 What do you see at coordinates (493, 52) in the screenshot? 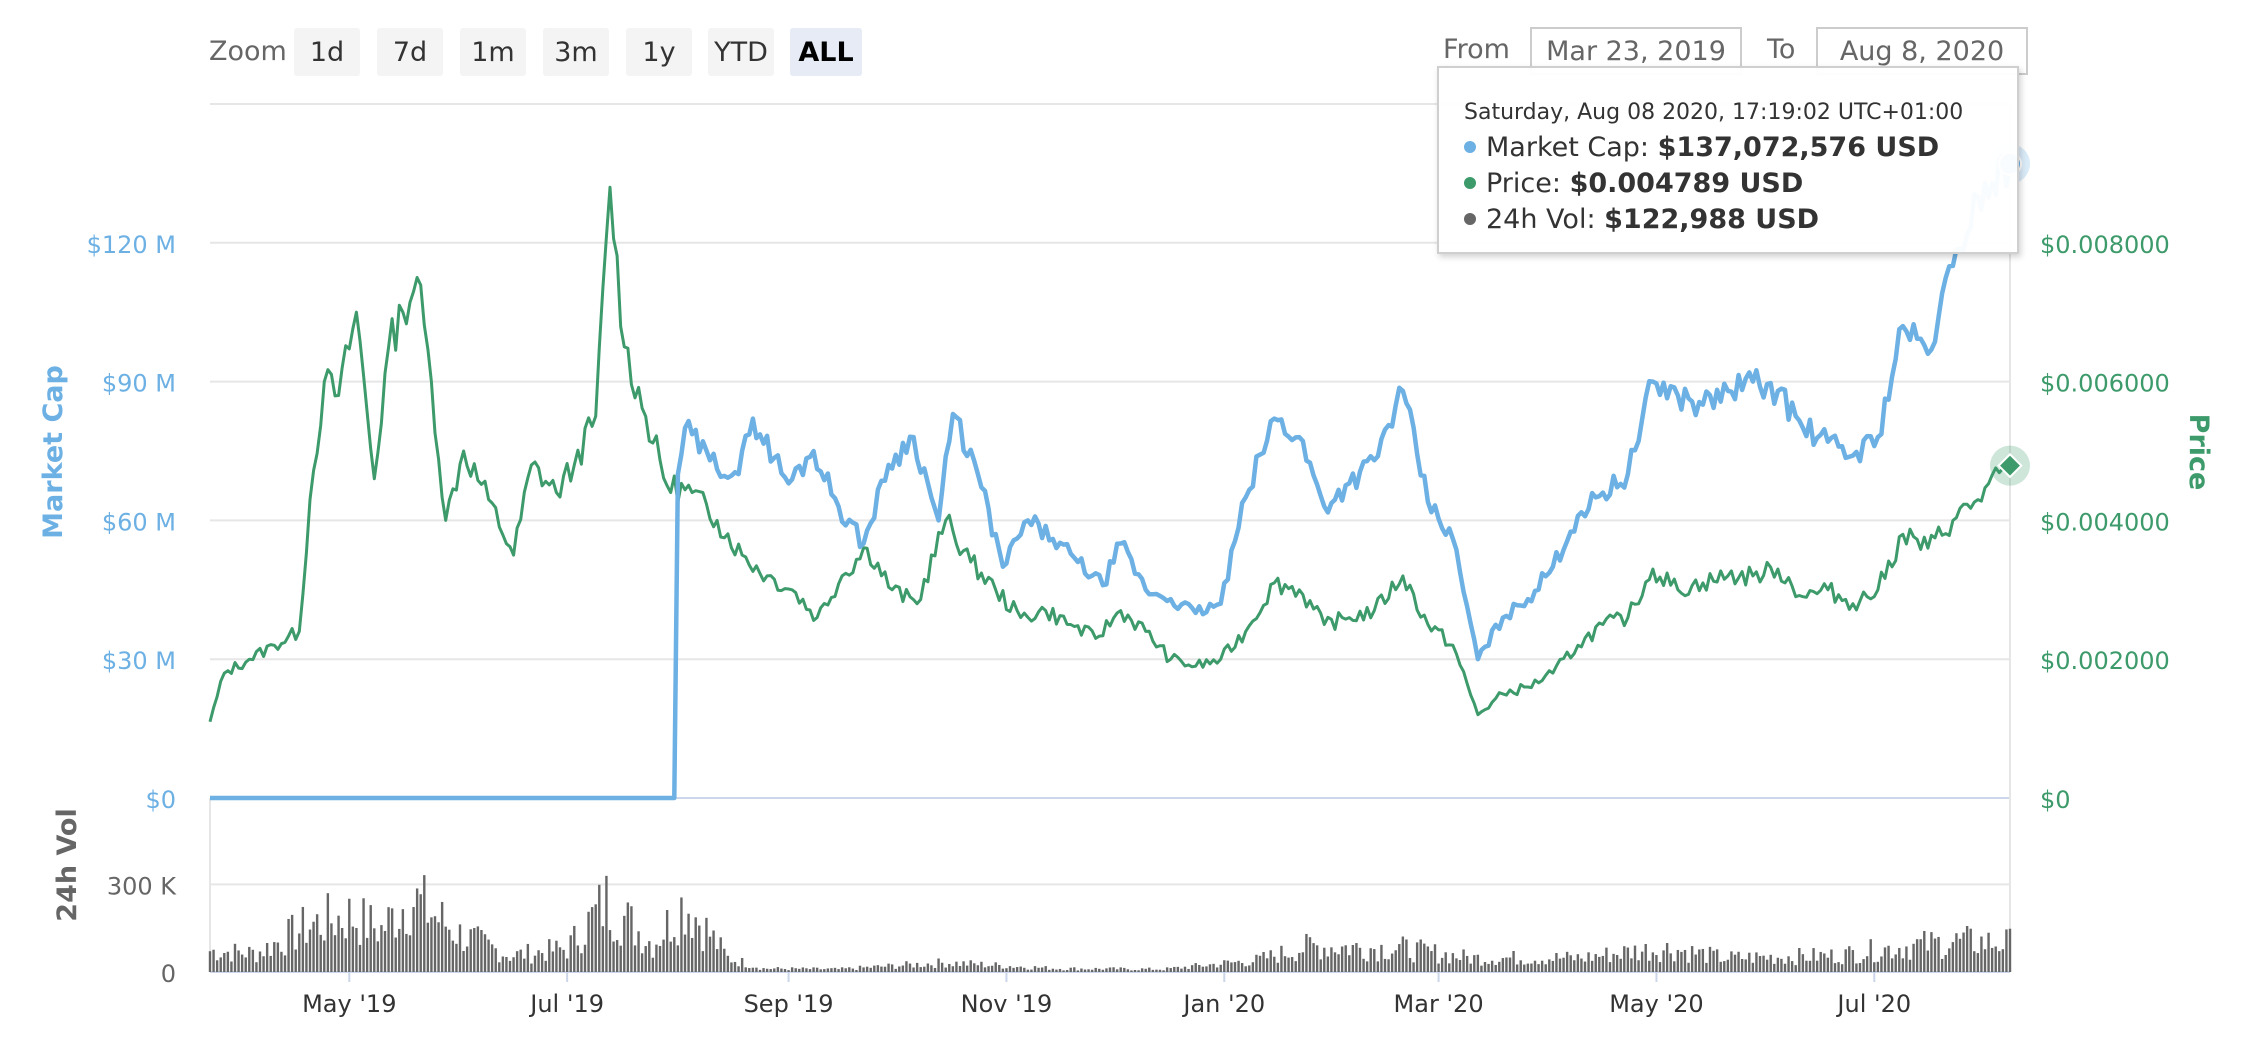
I see `zoom-1m-button: 1m` at bounding box center [493, 52].